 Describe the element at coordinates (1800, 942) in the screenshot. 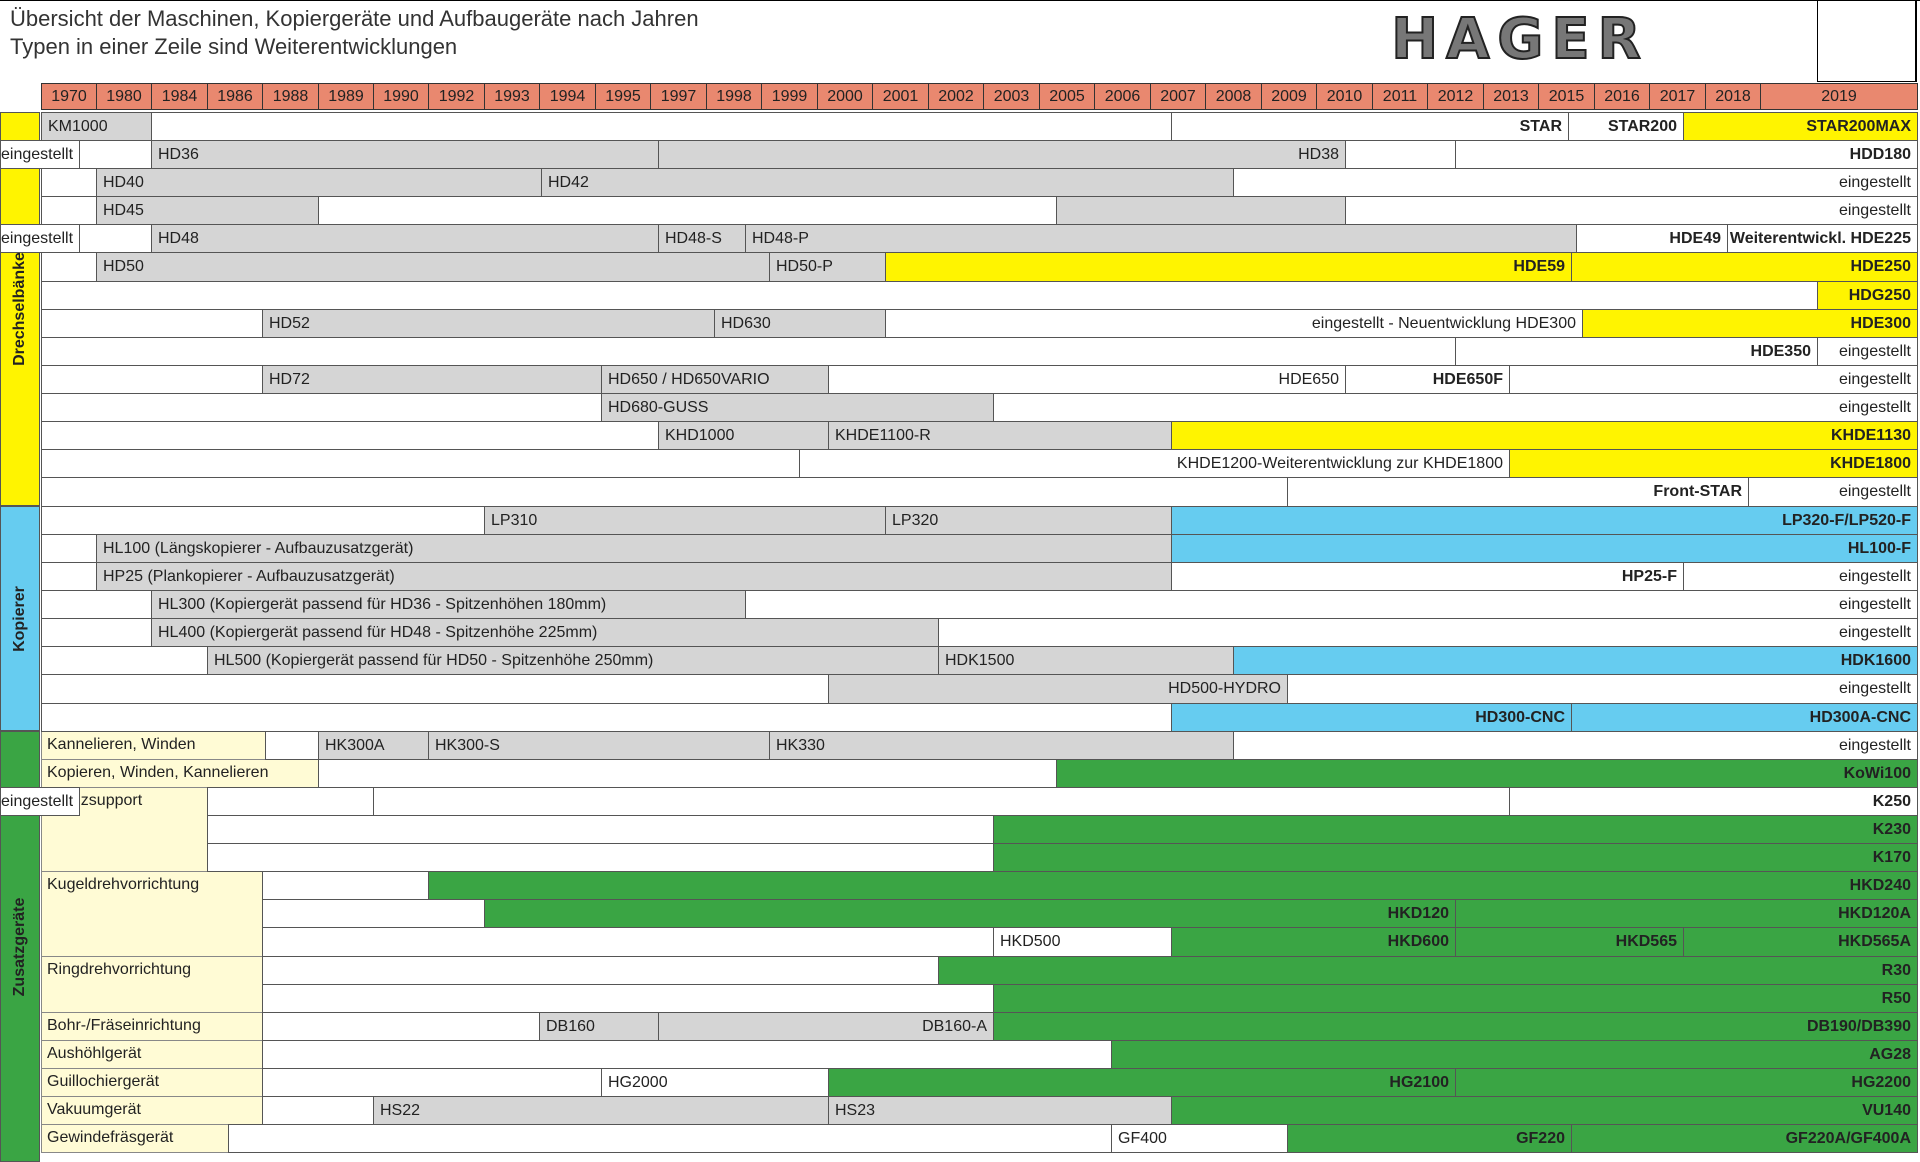

I see `model-hkd565a: HKD565A` at that location.